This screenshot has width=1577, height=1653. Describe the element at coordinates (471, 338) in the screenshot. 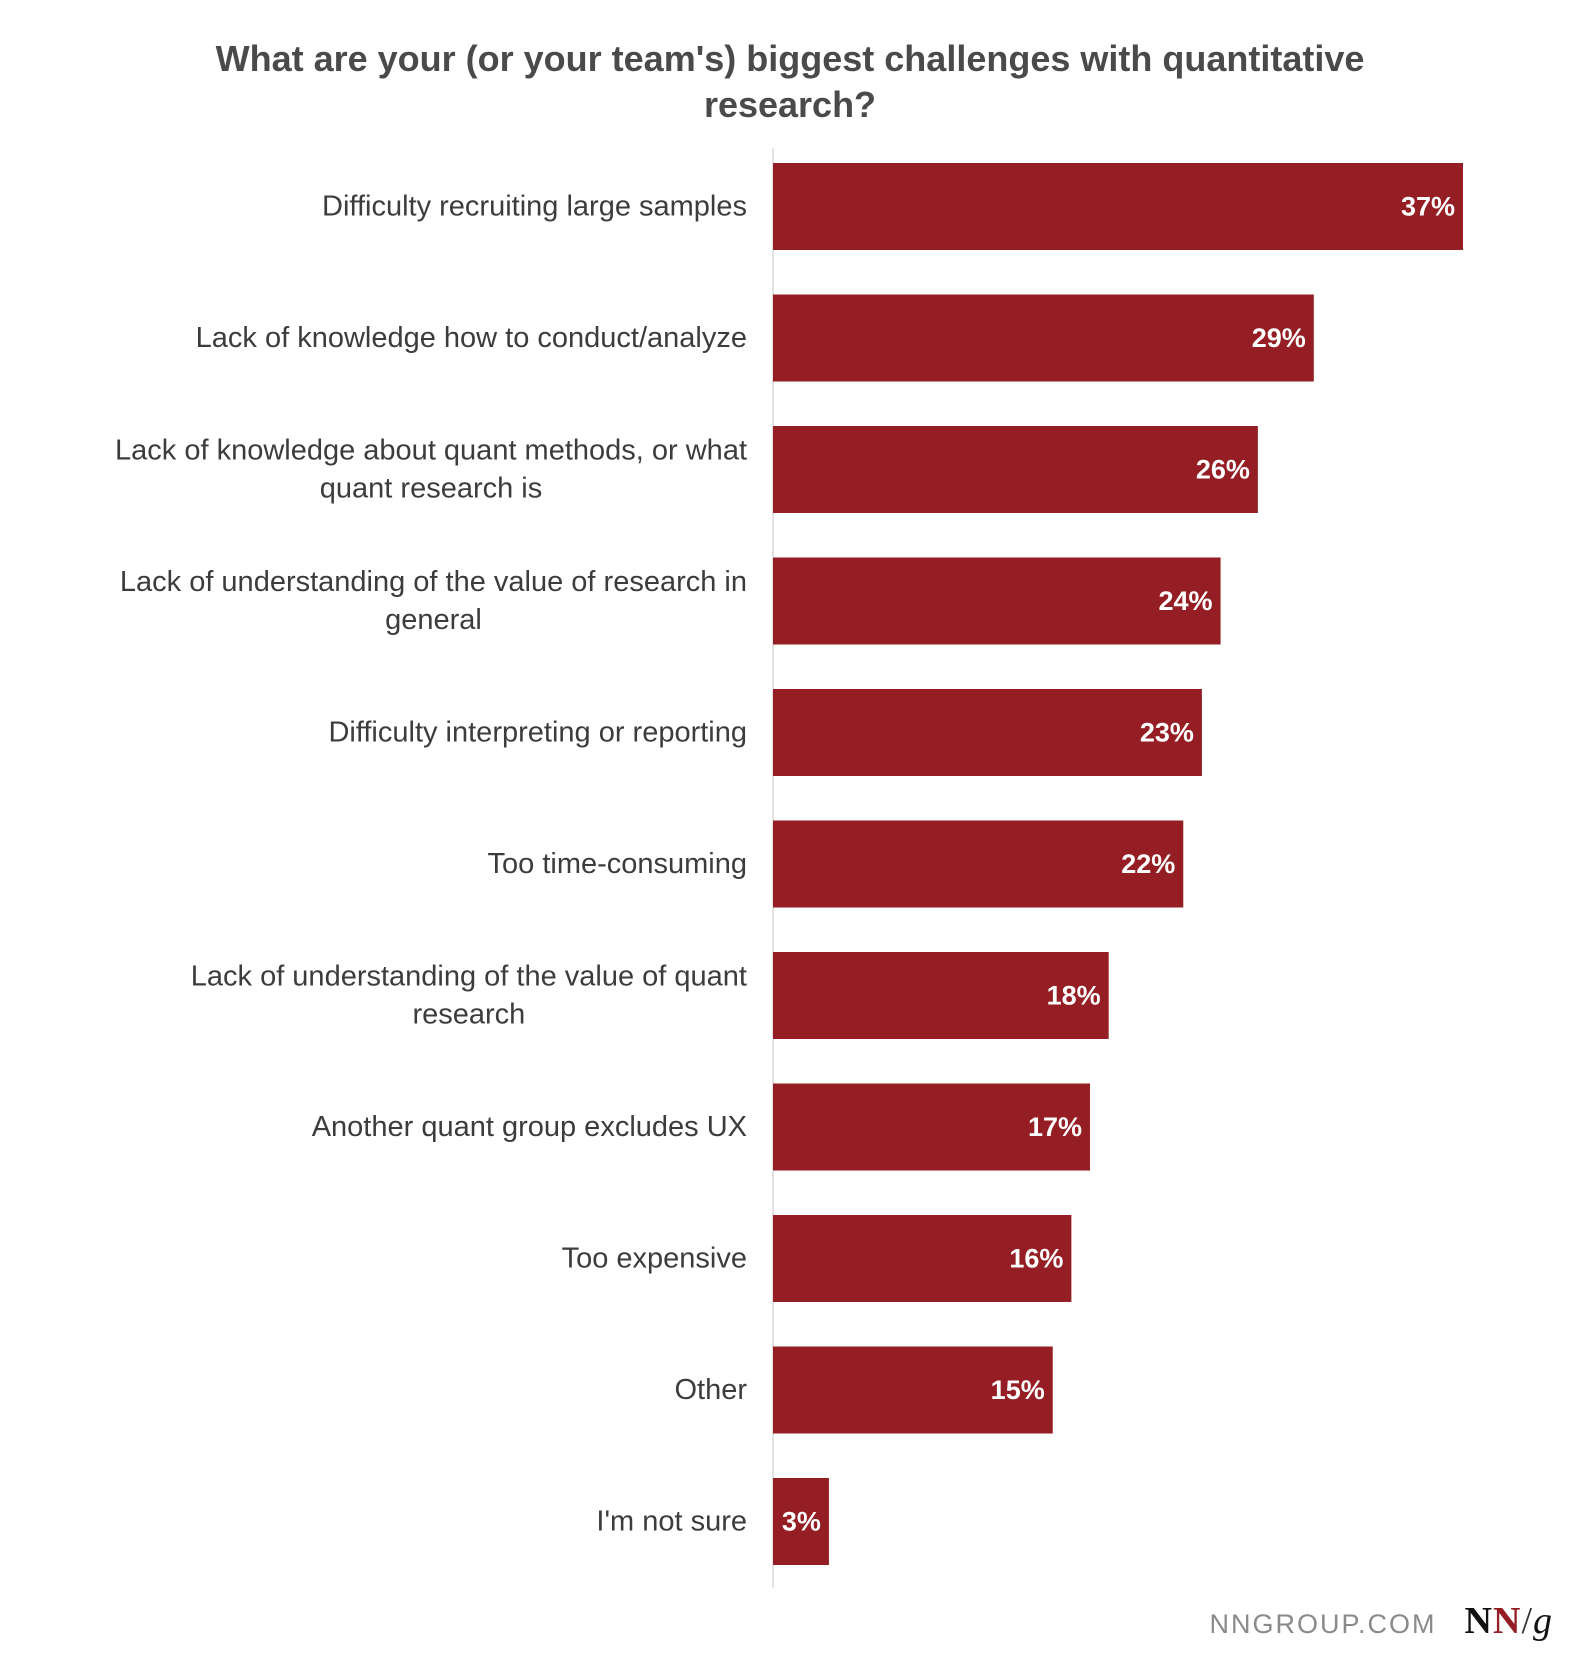

I see `category-label: Lack of knowledge how to conduct/analyze` at that location.